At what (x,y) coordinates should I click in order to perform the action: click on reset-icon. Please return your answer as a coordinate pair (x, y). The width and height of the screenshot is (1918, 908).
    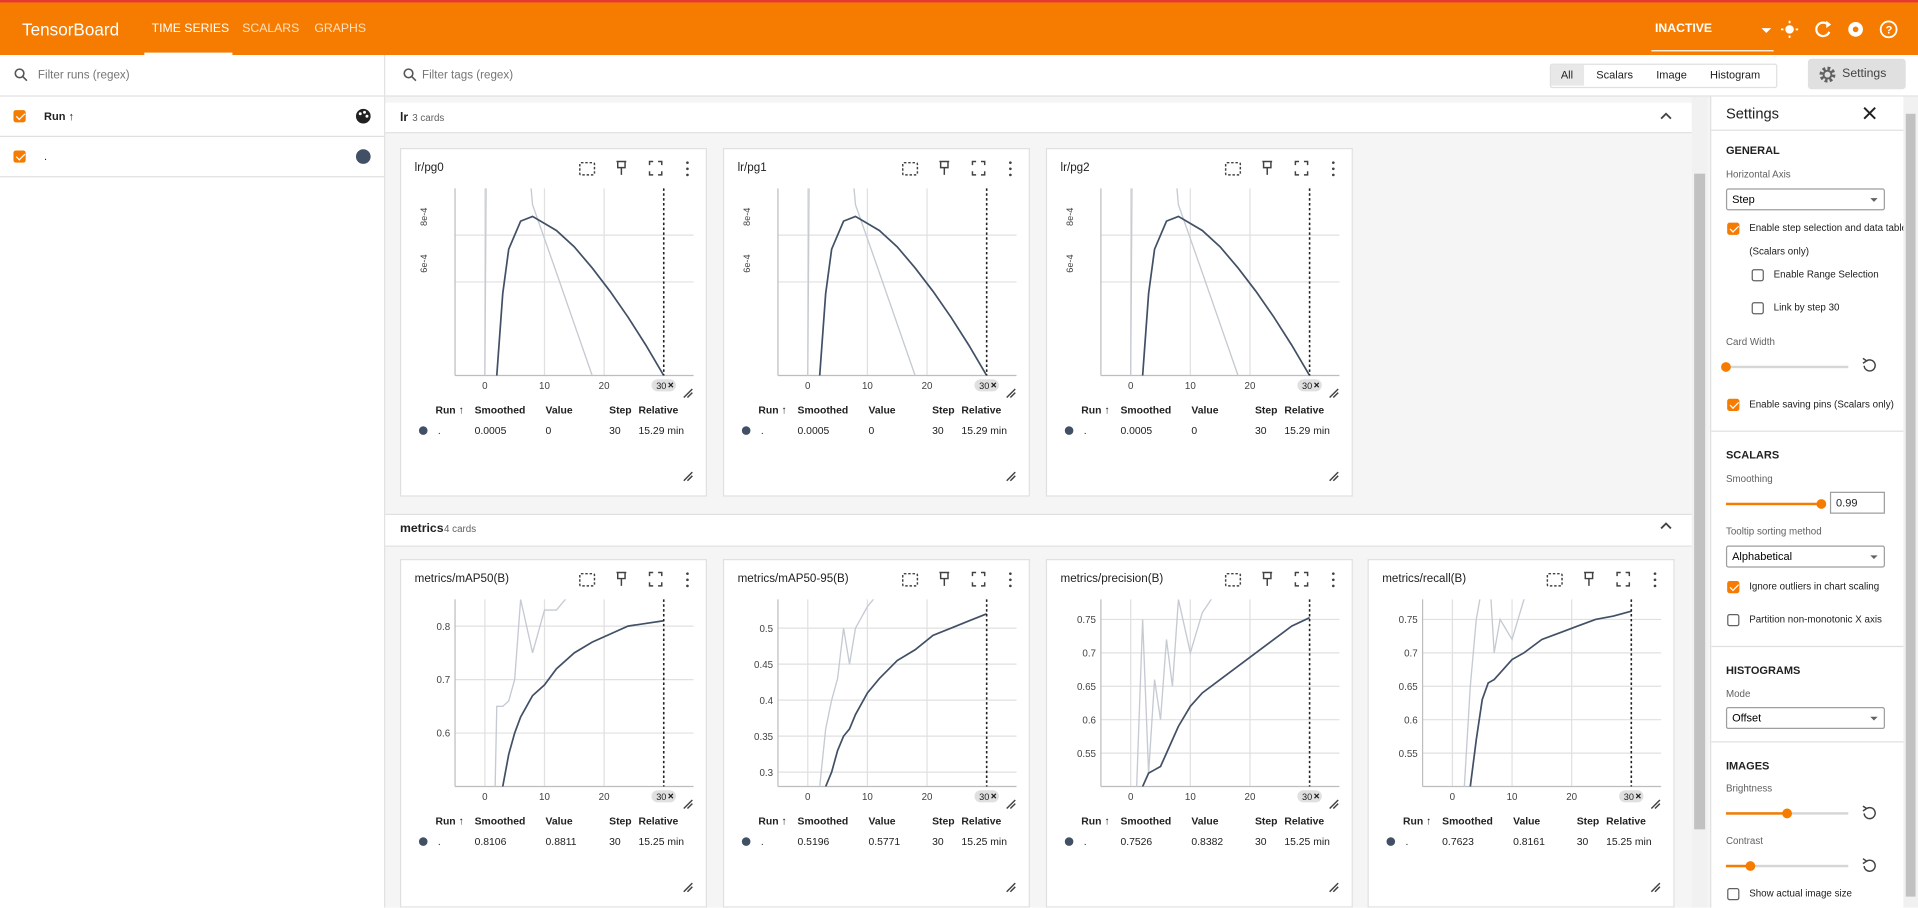
    Looking at the image, I should click on (1869, 865).